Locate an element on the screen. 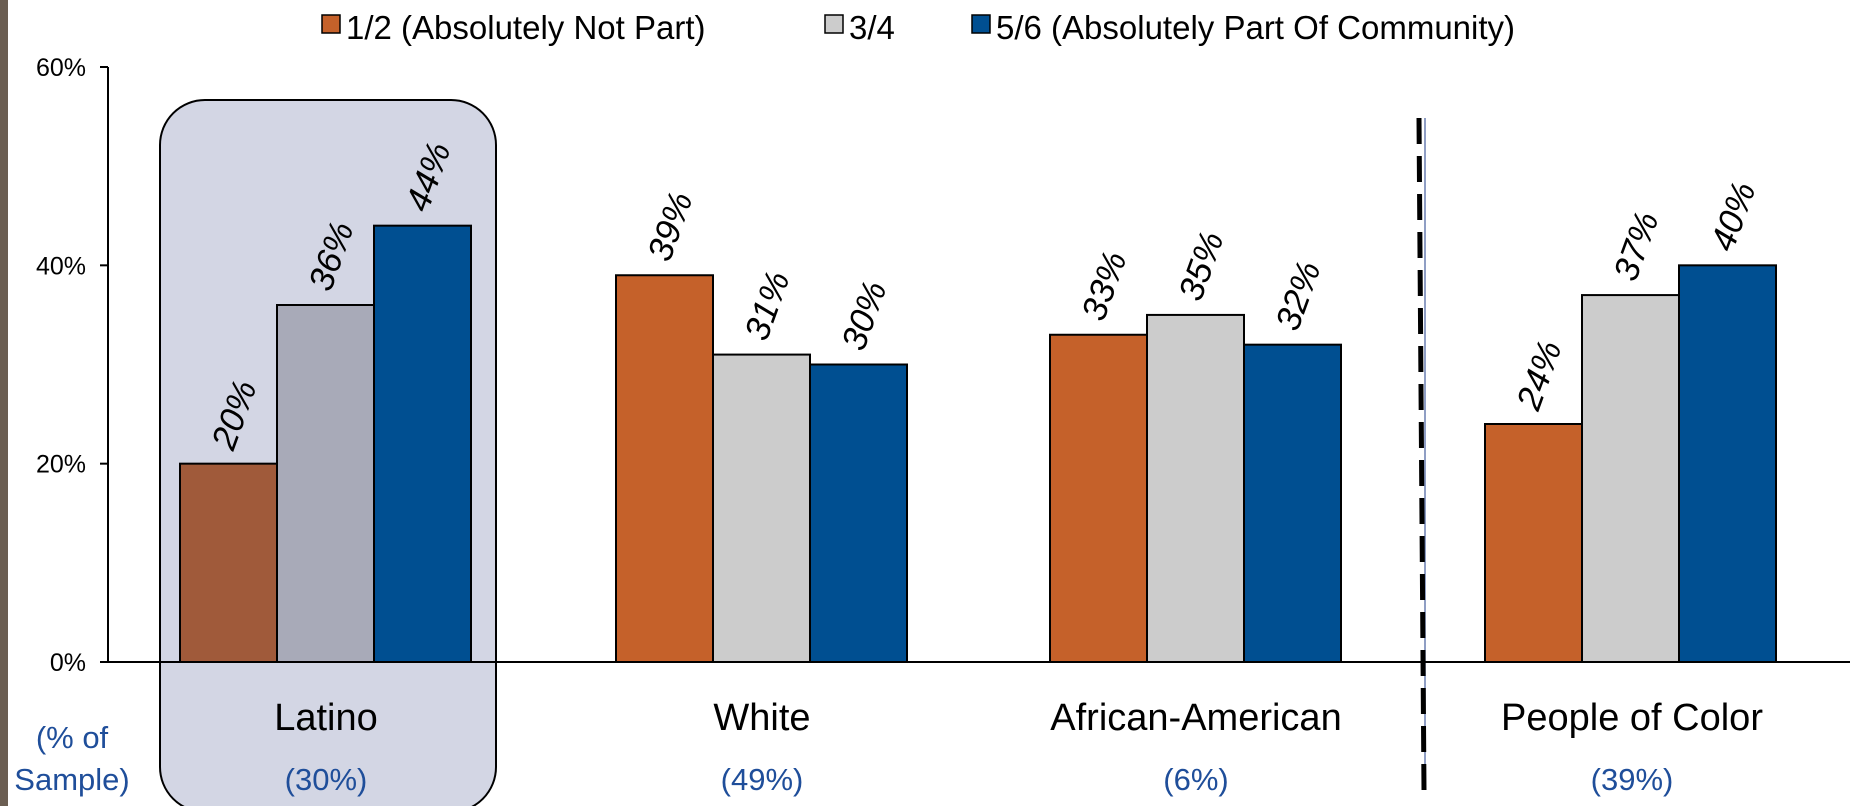 This screenshot has width=1850, height=806. y-tick-label: 20% is located at coordinates (61, 465).